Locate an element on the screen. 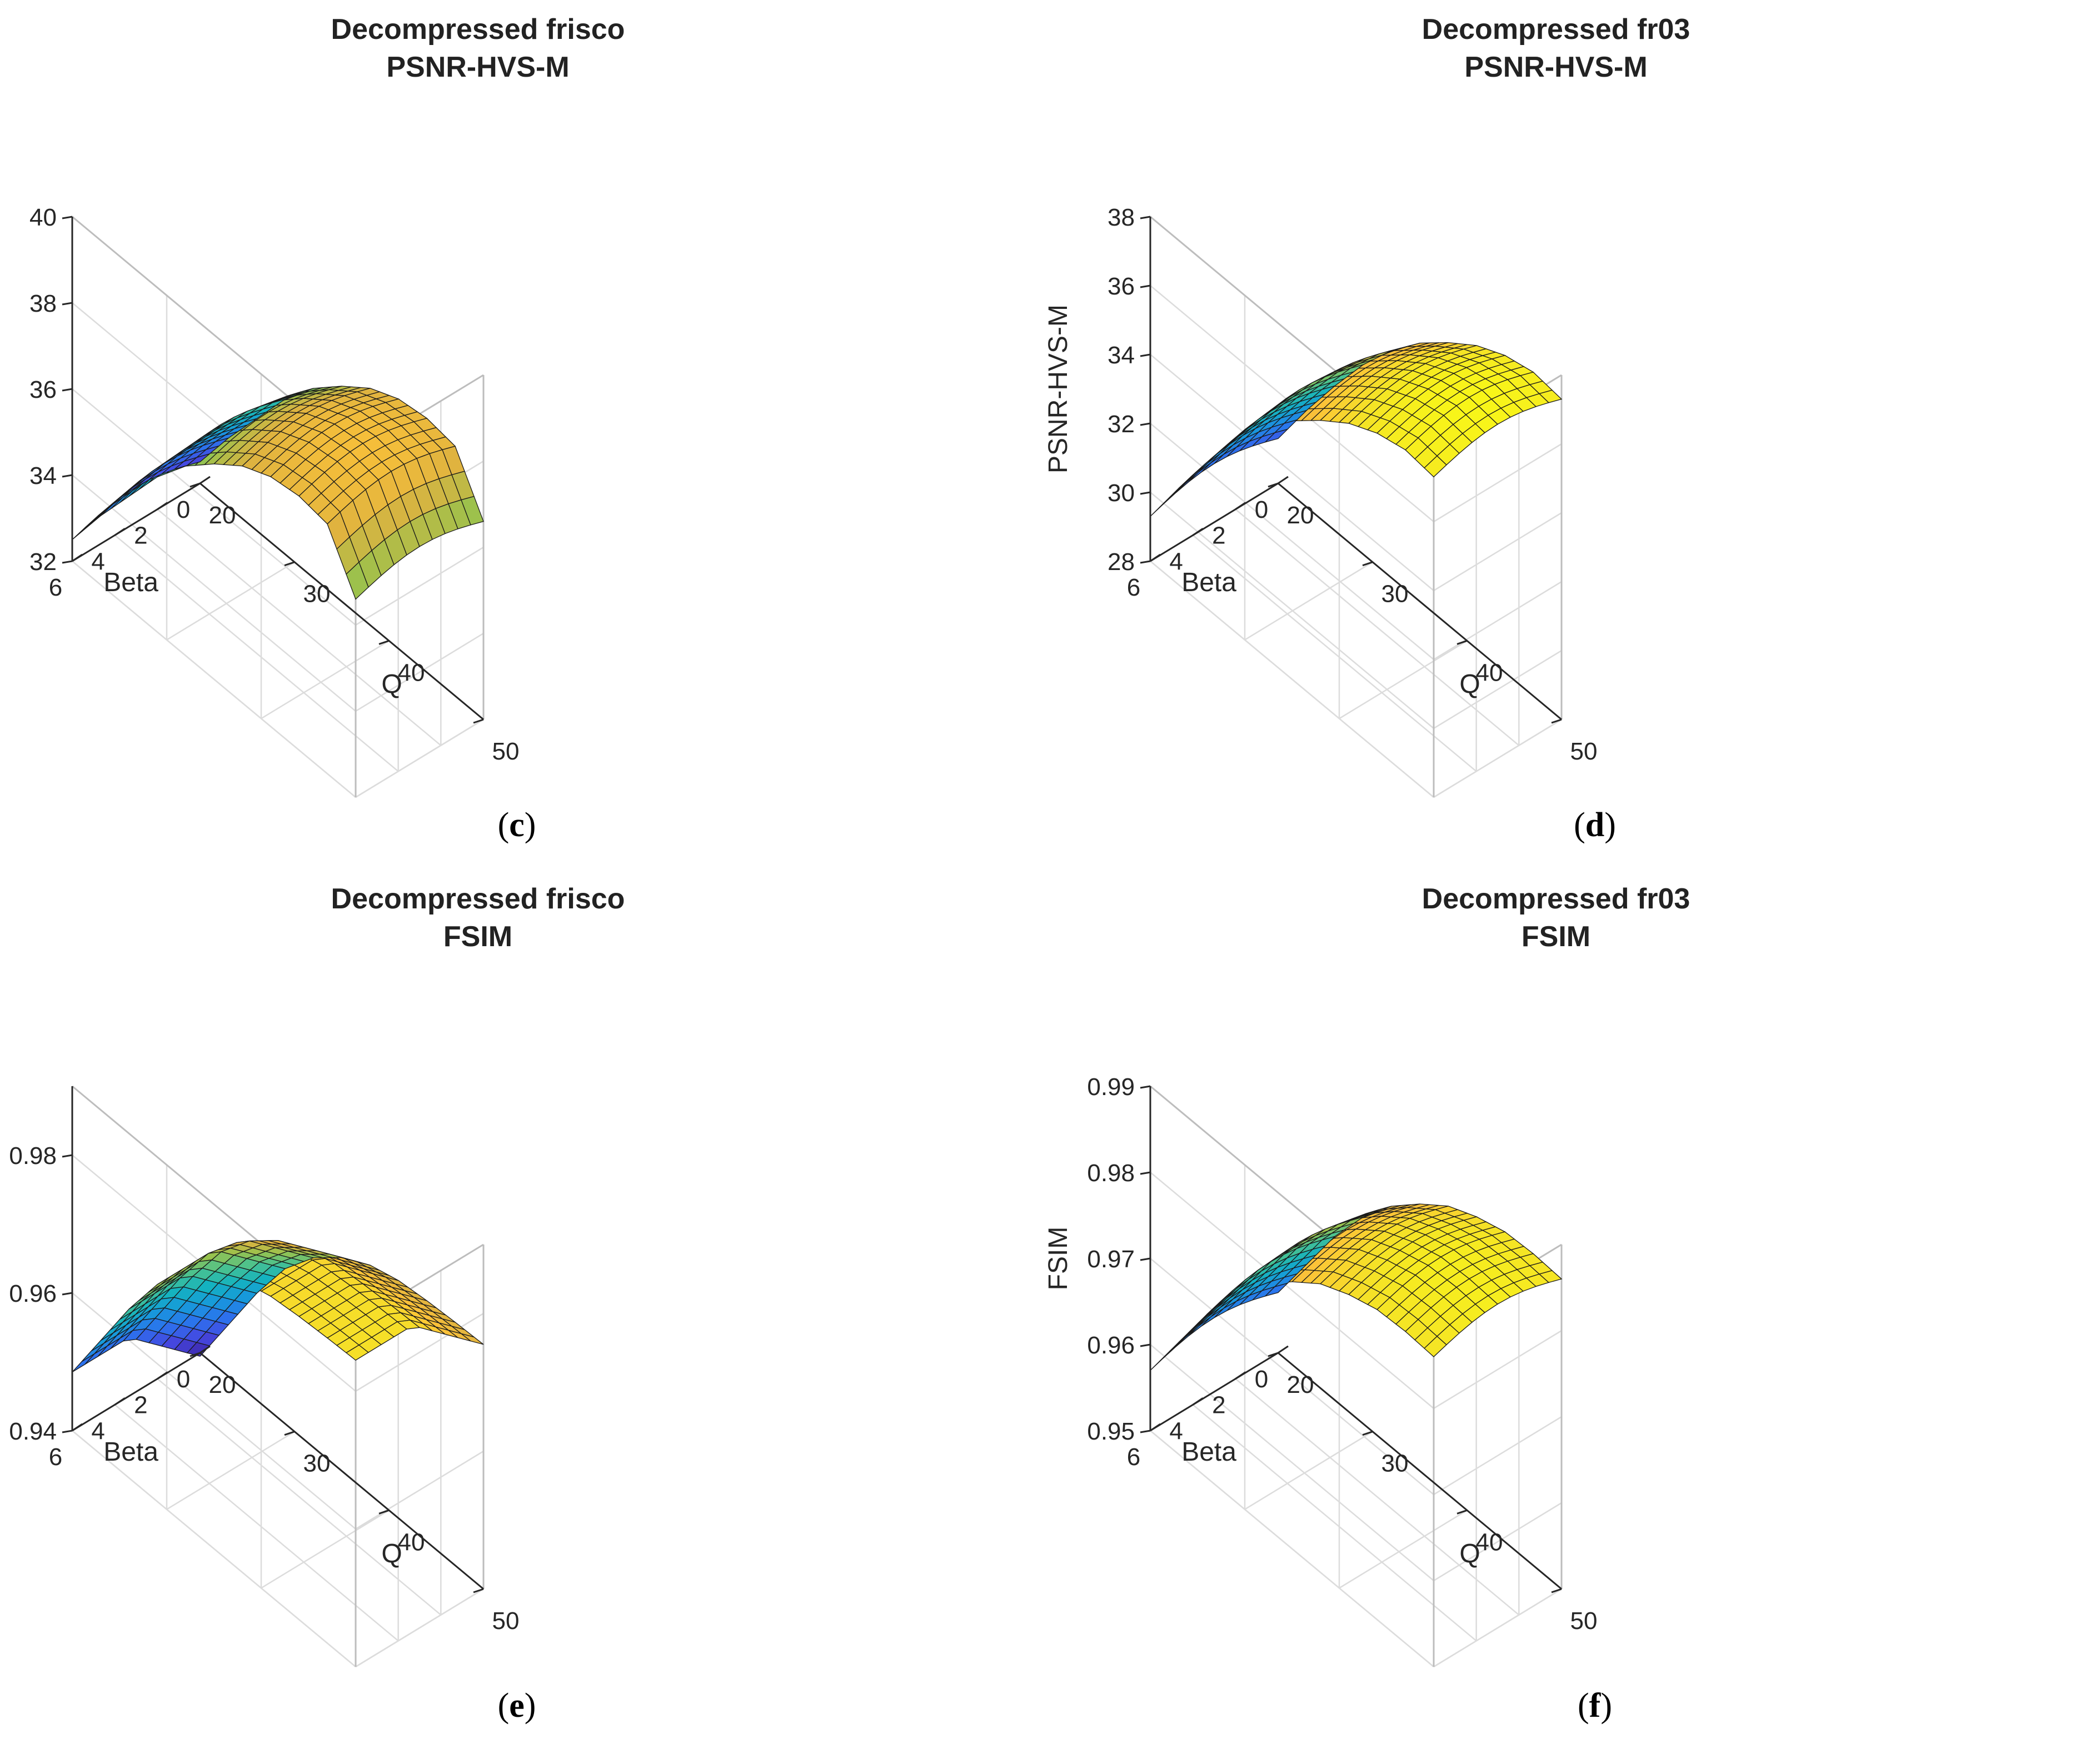  chart-title-line: Decompressed frisco is located at coordinates (478, 30).